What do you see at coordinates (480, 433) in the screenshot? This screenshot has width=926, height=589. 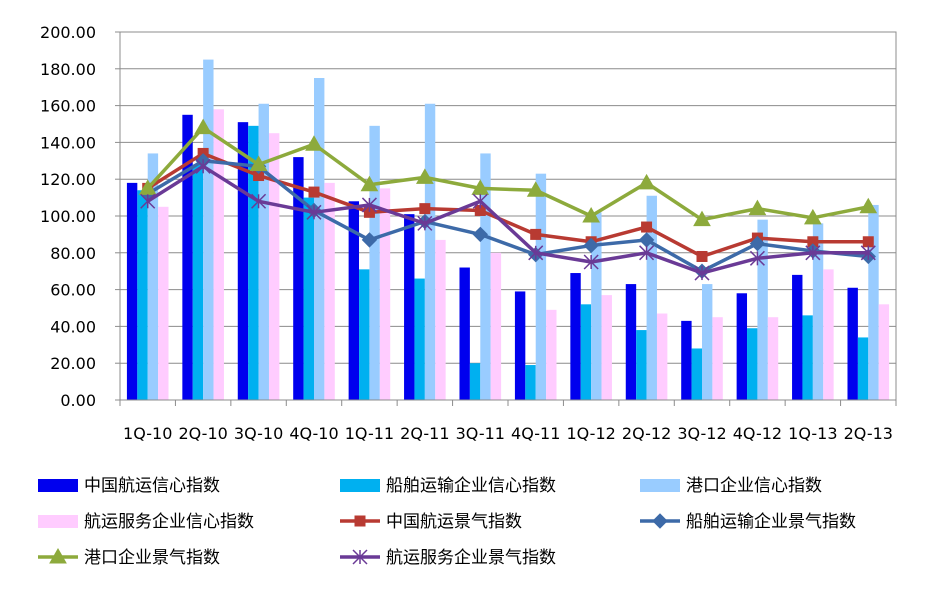 I see `x-tick-label: 3Q-11` at bounding box center [480, 433].